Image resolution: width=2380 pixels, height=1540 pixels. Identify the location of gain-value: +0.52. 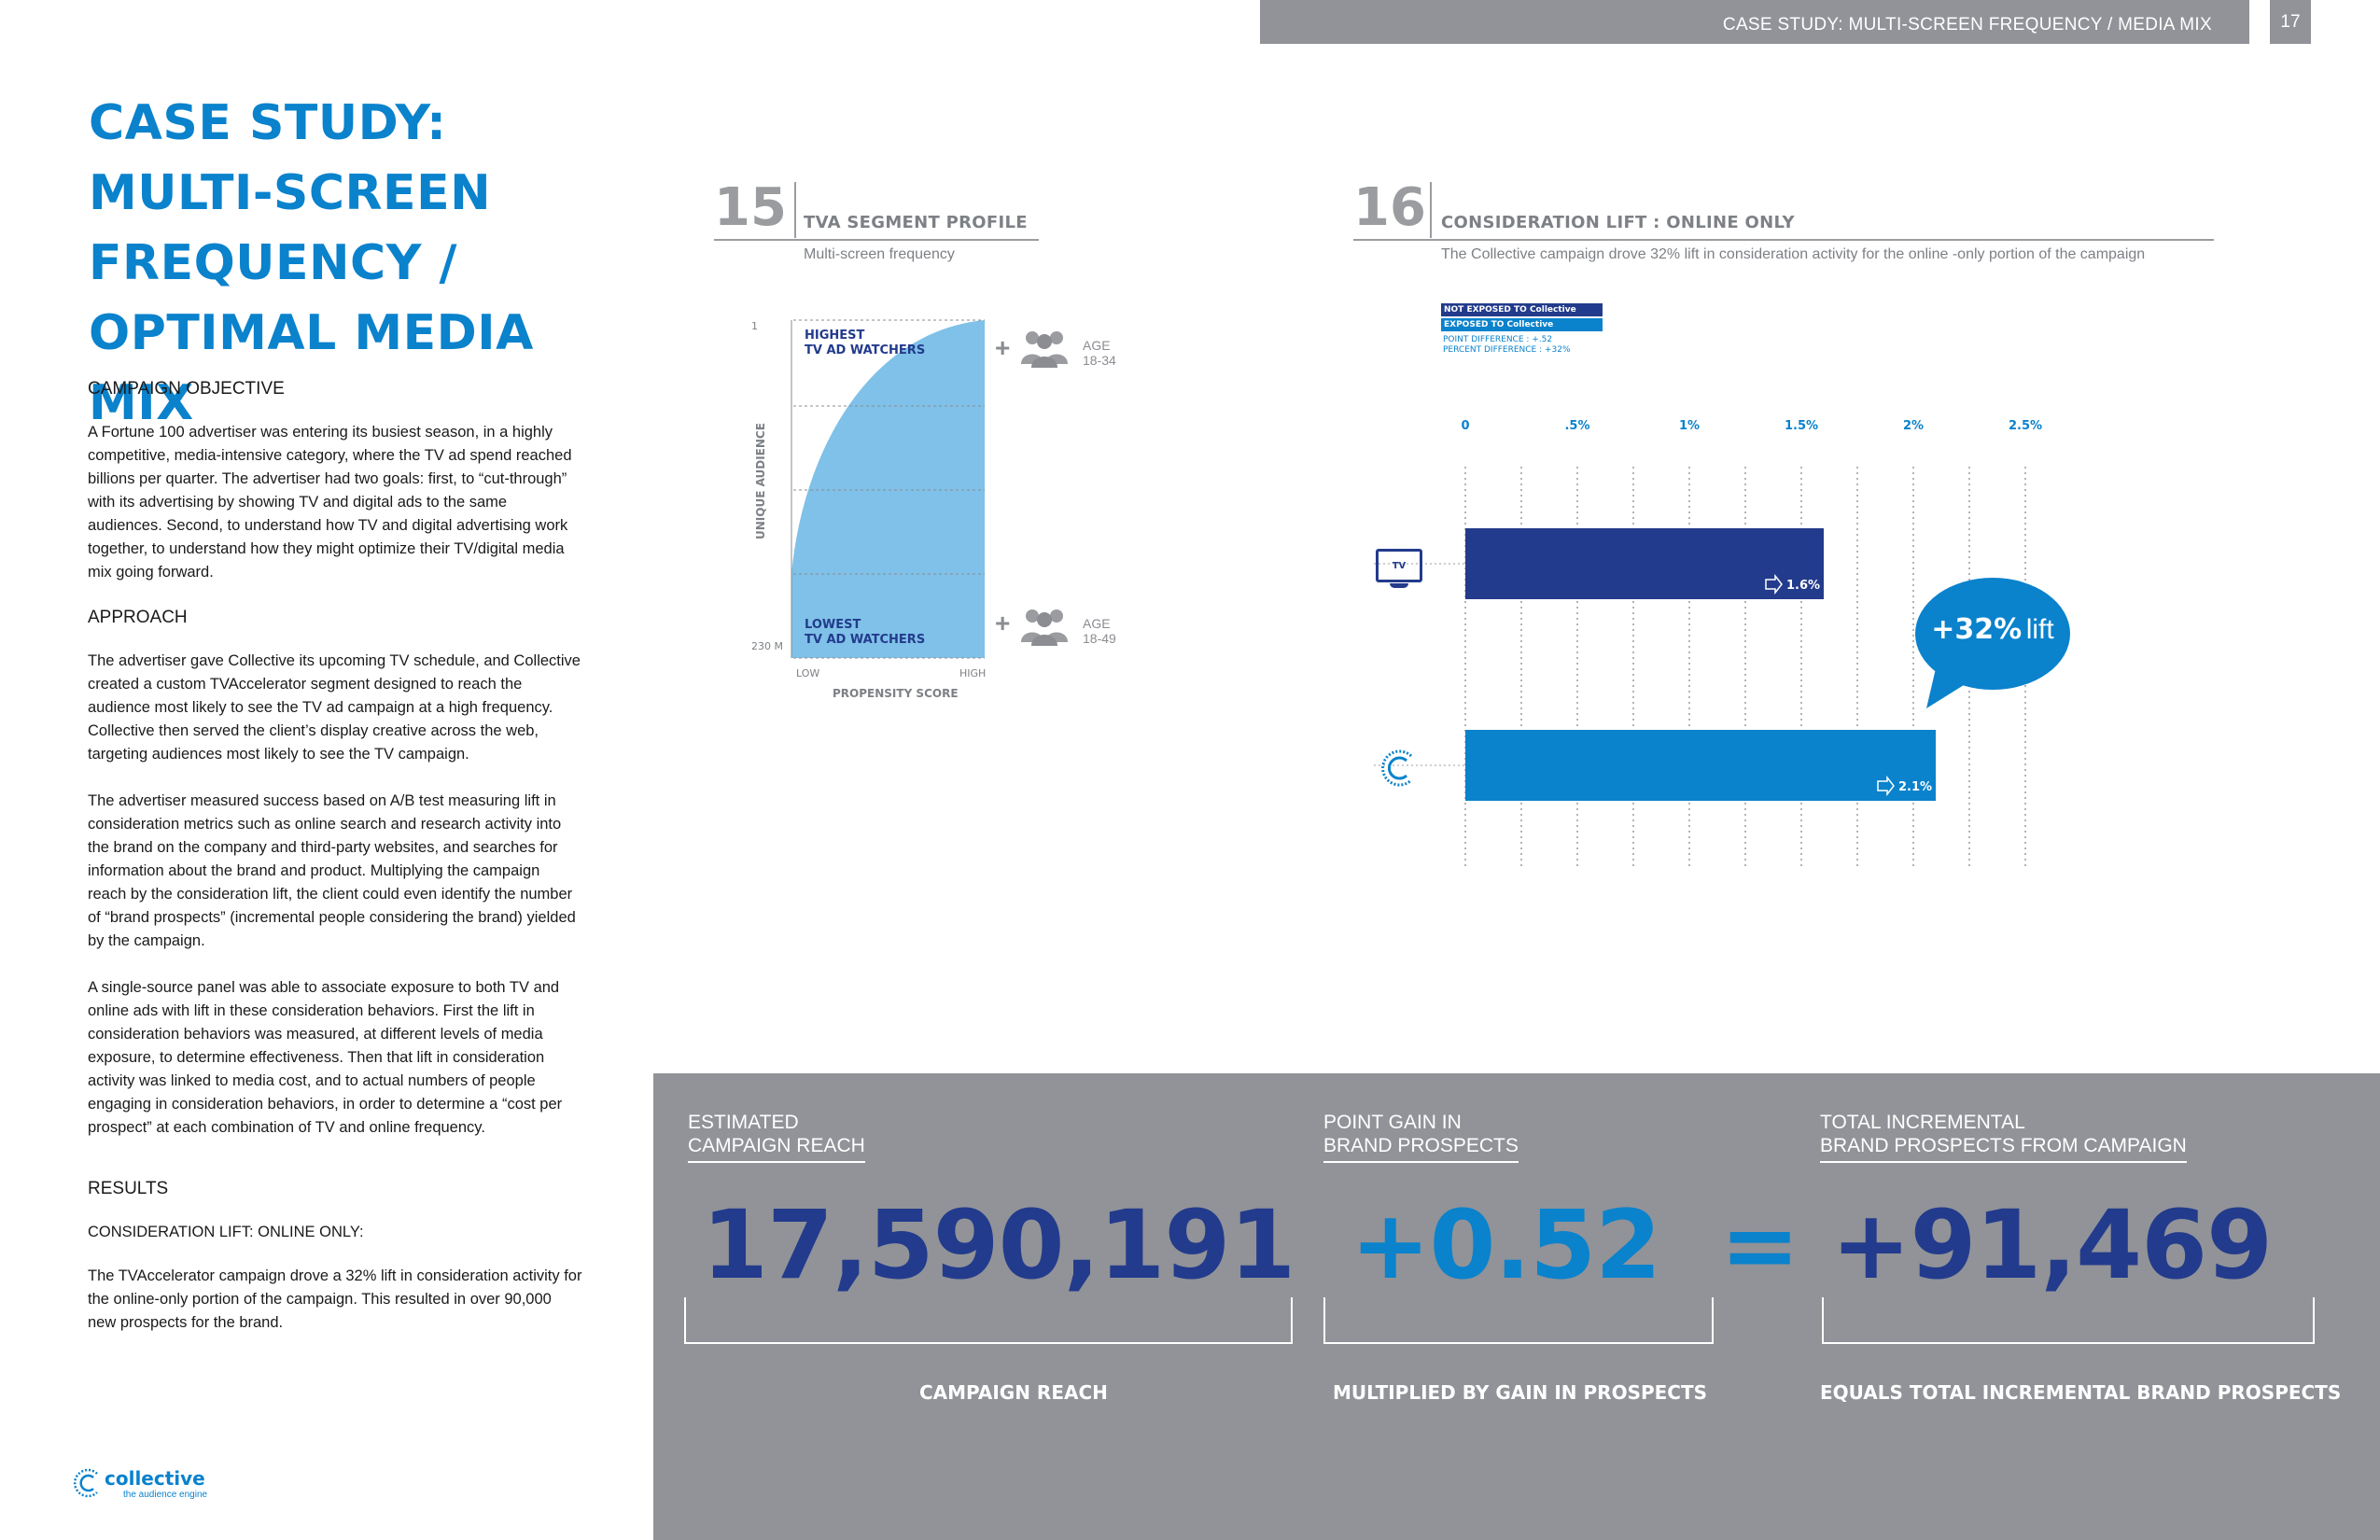
(1506, 1245).